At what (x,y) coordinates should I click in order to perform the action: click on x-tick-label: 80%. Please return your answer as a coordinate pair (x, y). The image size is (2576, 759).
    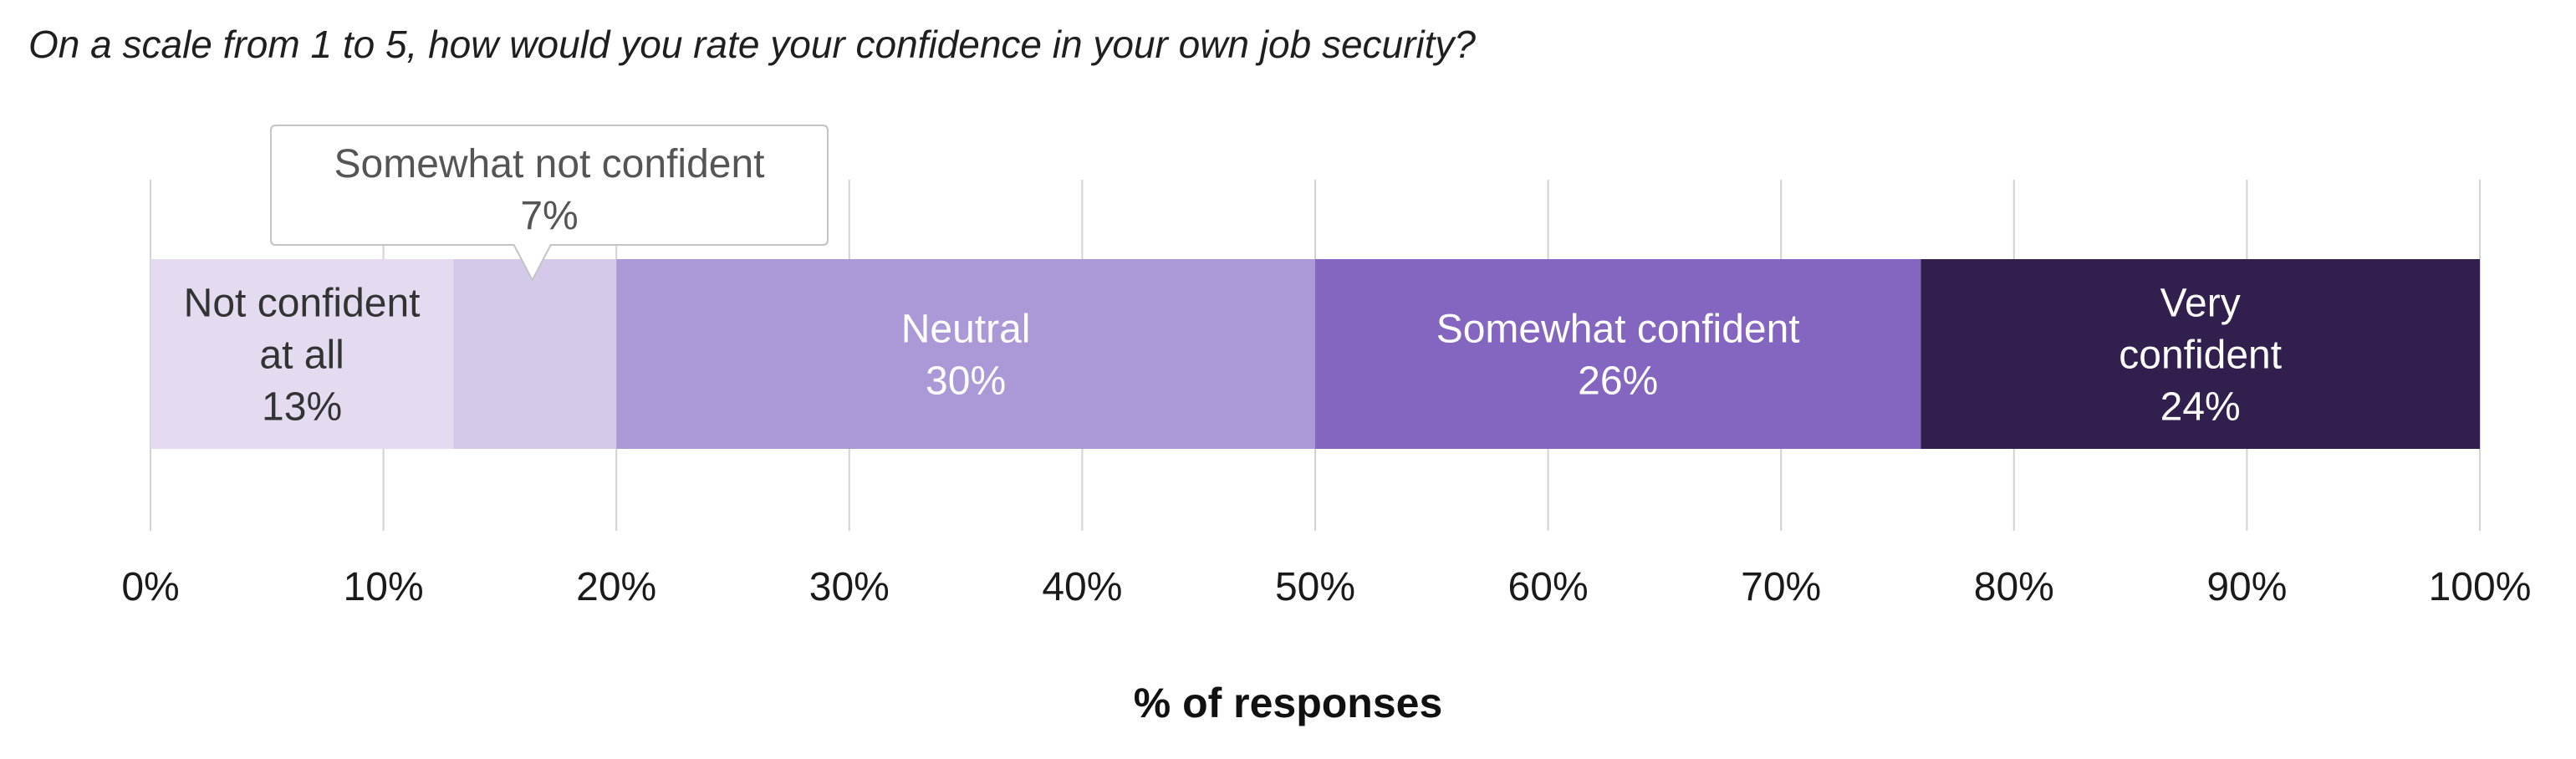
    Looking at the image, I should click on (2014, 587).